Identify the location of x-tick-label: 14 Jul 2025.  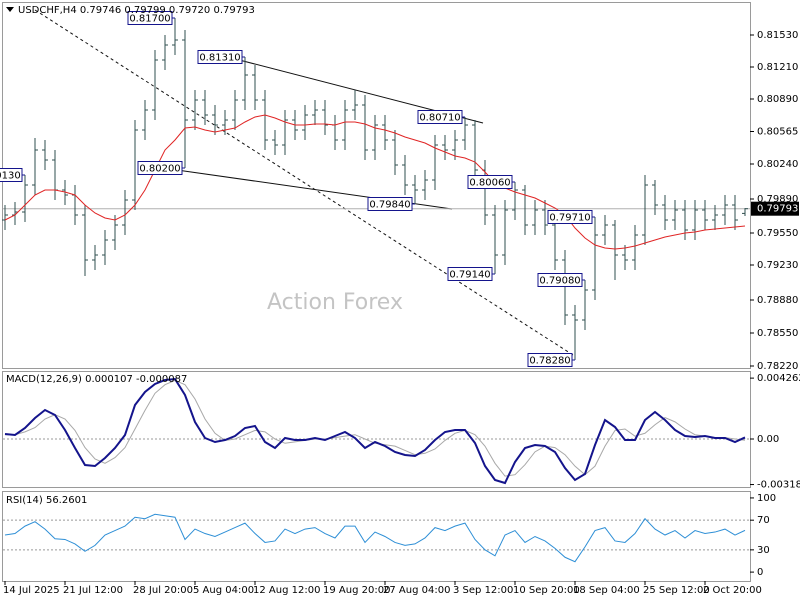
(31, 590).